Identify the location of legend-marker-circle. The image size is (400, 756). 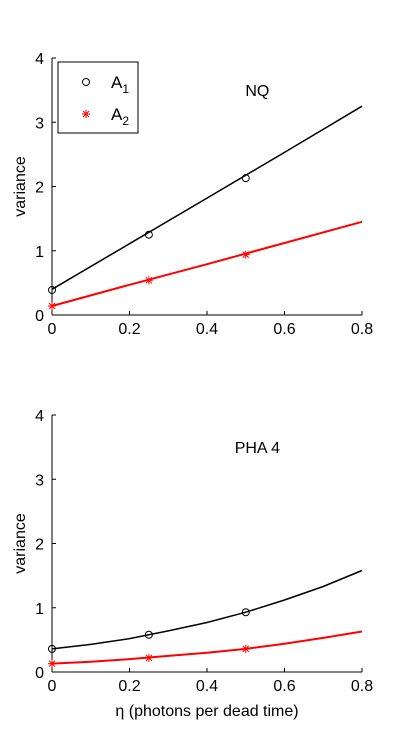
(86, 82).